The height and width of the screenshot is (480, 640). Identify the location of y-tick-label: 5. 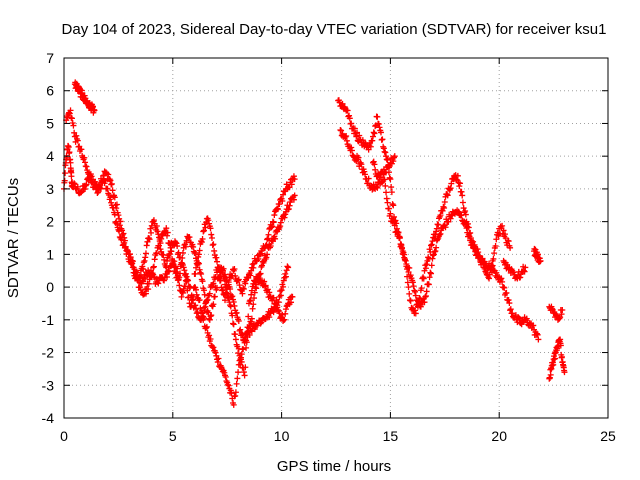
(50, 123).